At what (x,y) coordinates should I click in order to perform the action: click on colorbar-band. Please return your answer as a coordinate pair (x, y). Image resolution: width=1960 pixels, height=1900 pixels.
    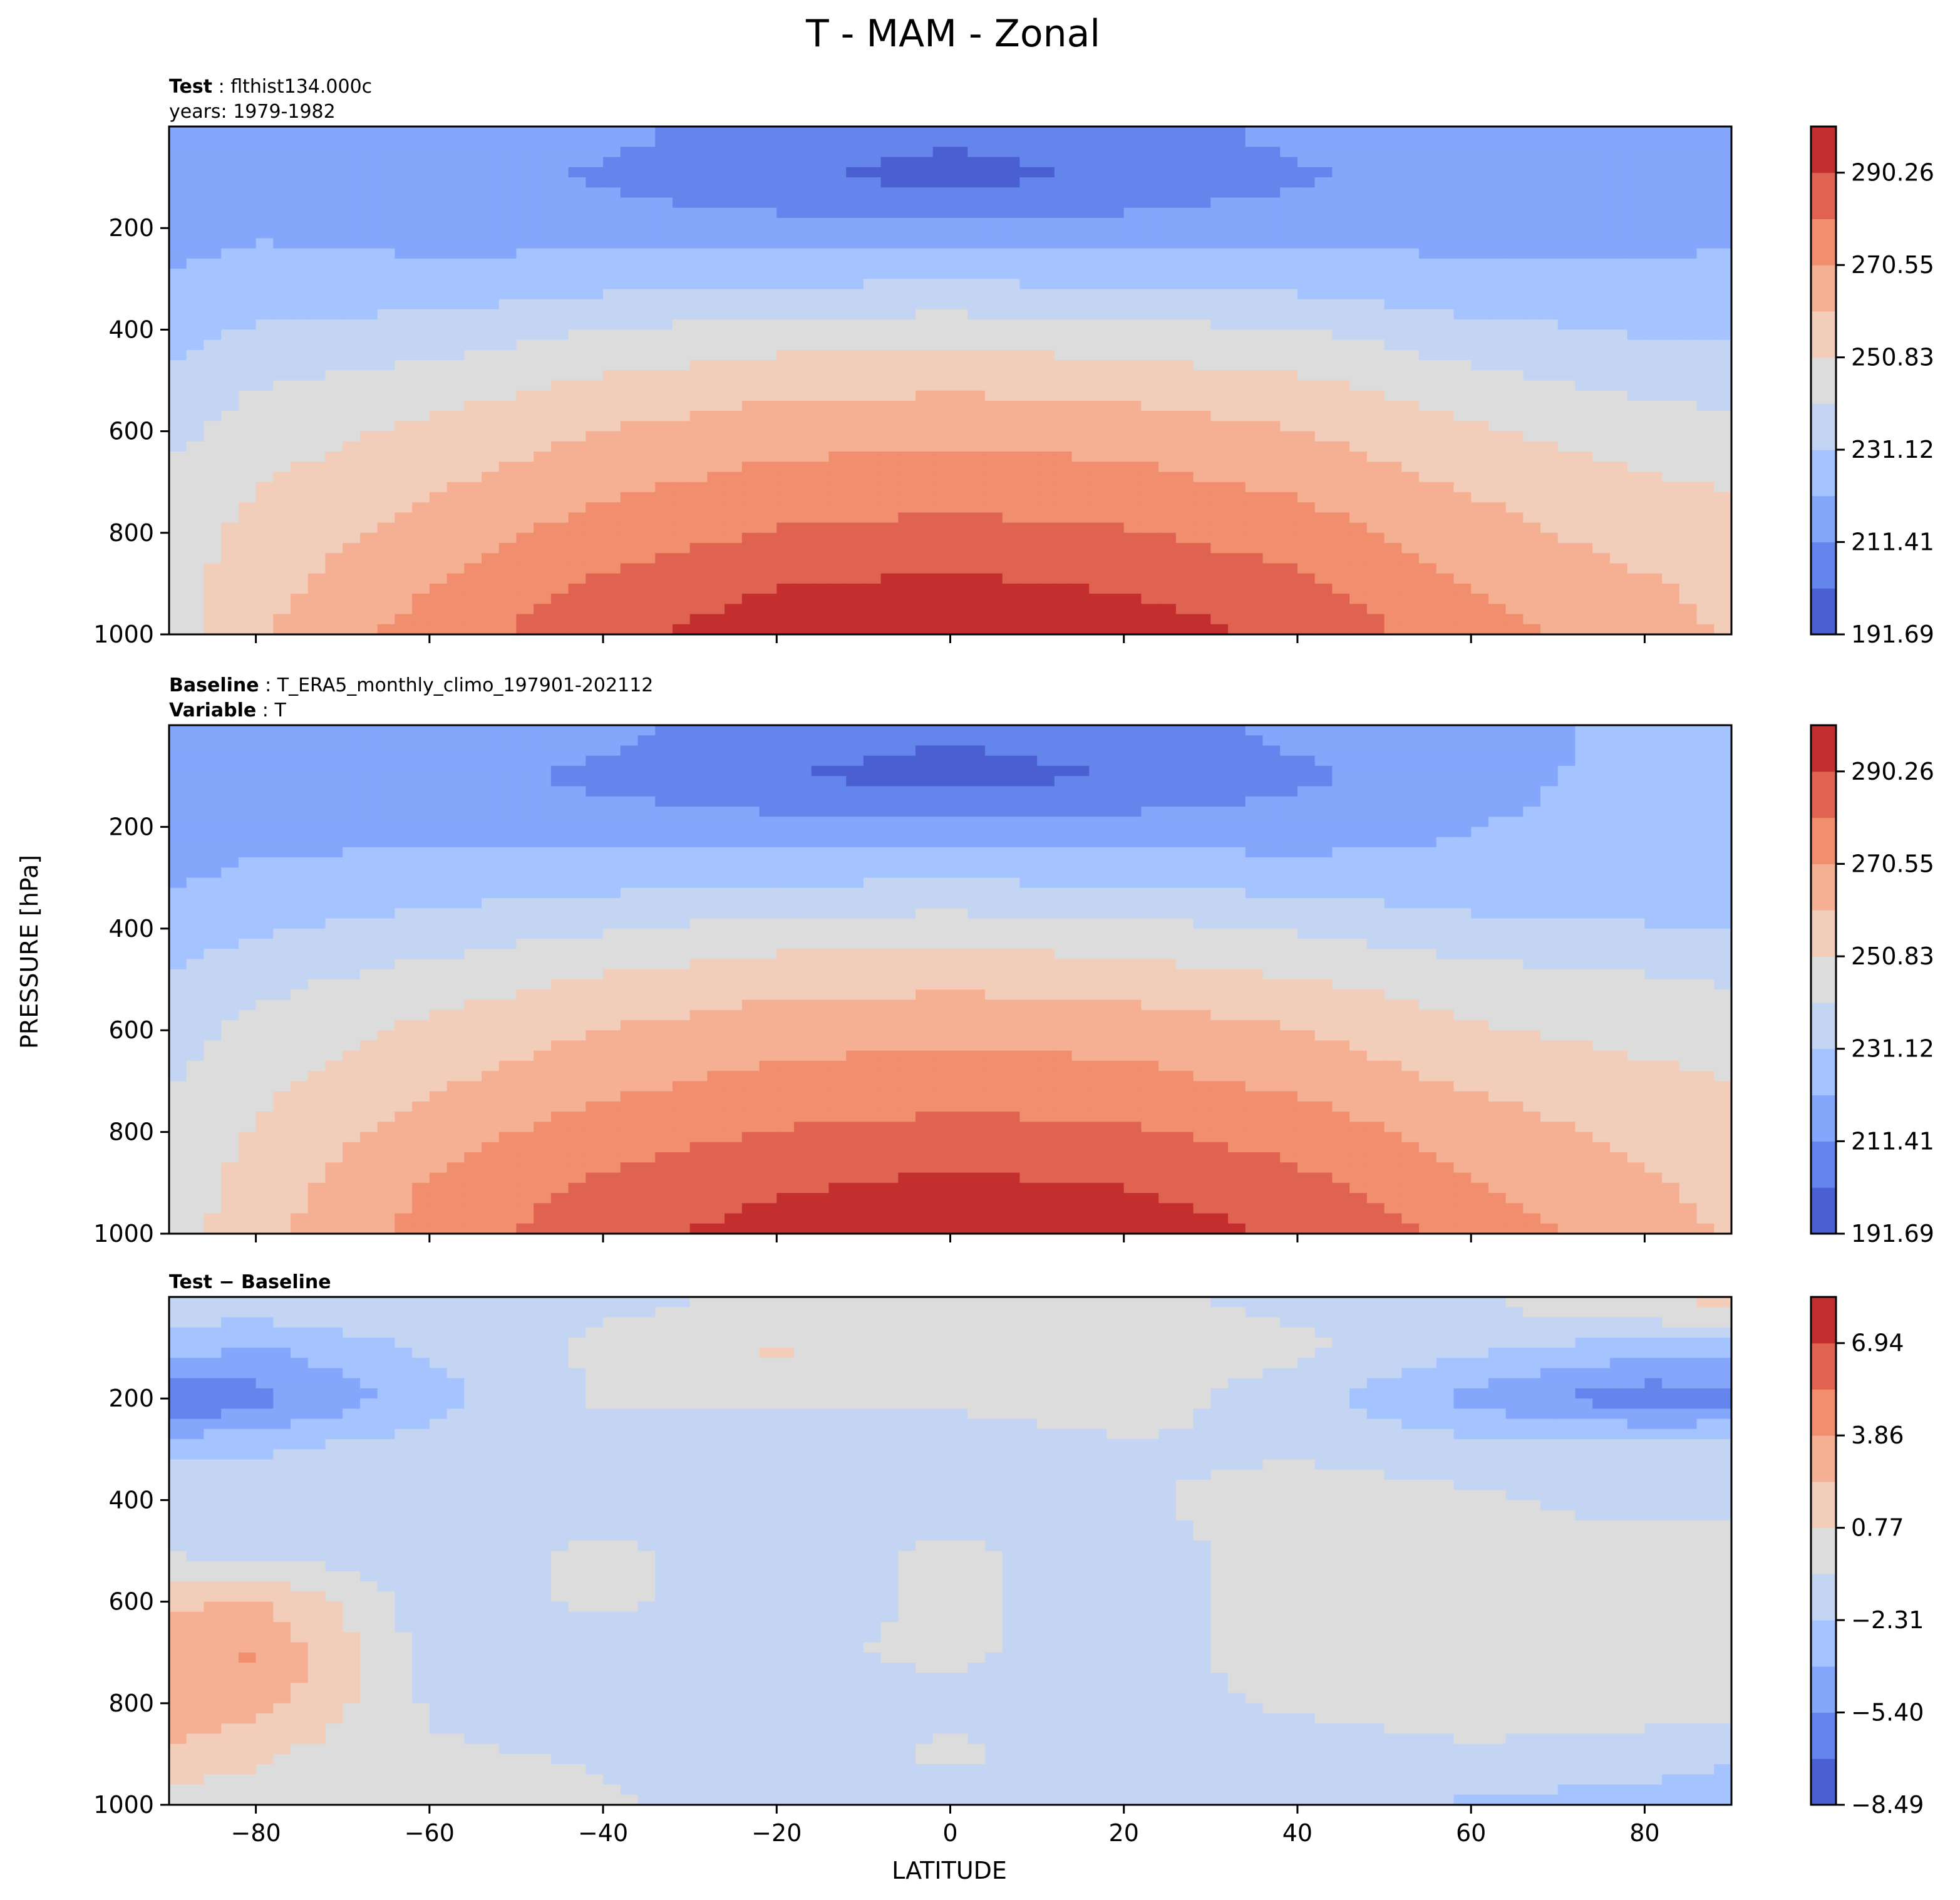
    Looking at the image, I should click on (1823, 565).